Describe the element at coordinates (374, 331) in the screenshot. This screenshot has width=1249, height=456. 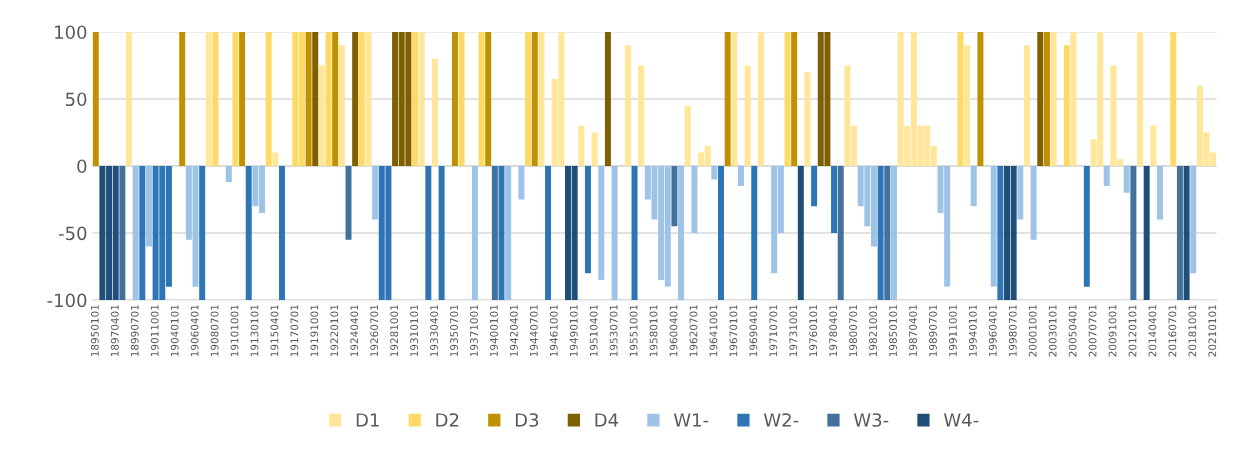
I see `x-tick-label: 19260701` at that location.